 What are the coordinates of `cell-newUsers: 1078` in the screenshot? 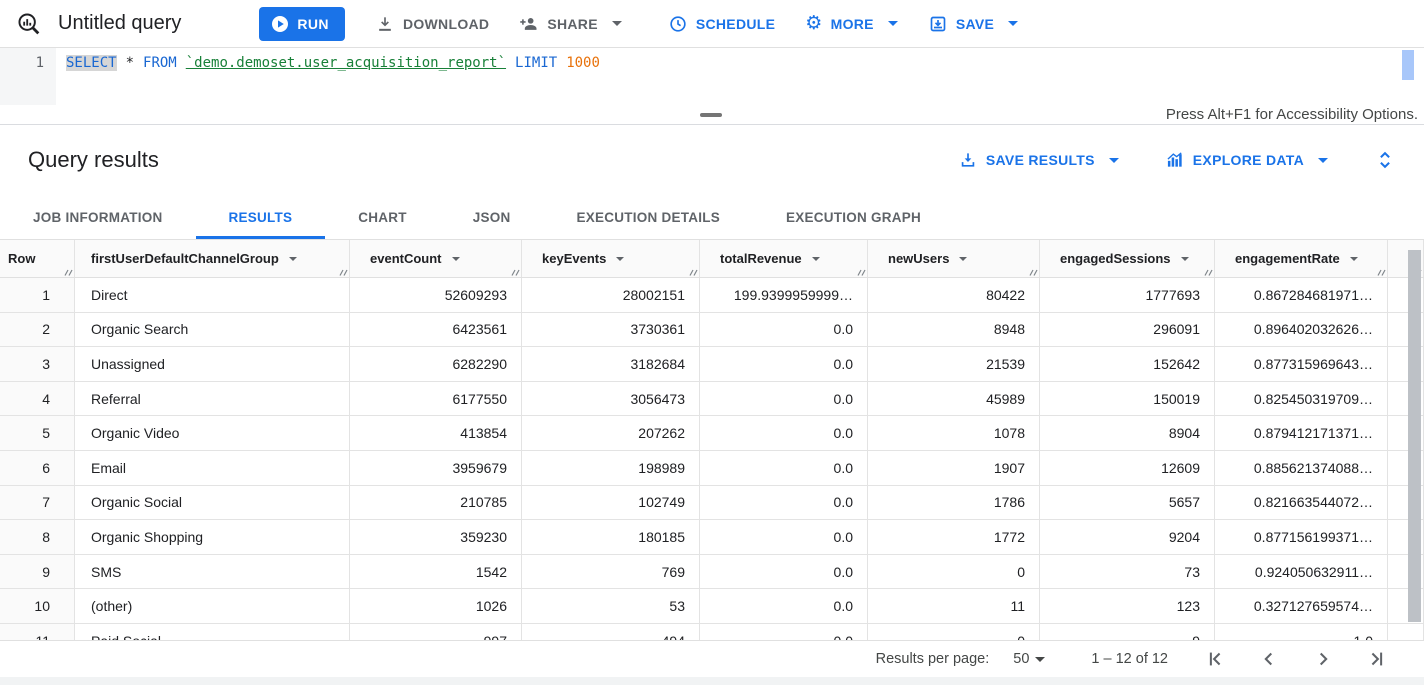 It's located at (954, 433).